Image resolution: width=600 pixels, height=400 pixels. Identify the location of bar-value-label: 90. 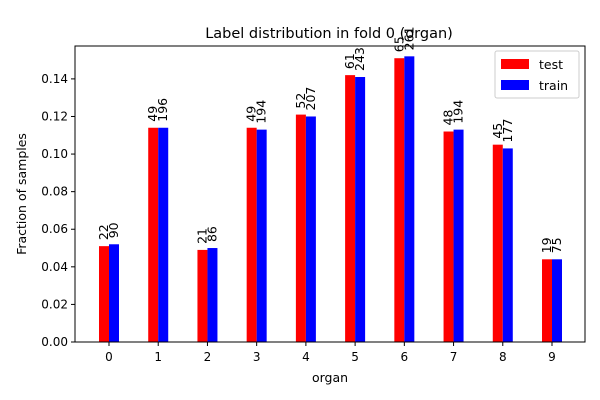
(113, 230).